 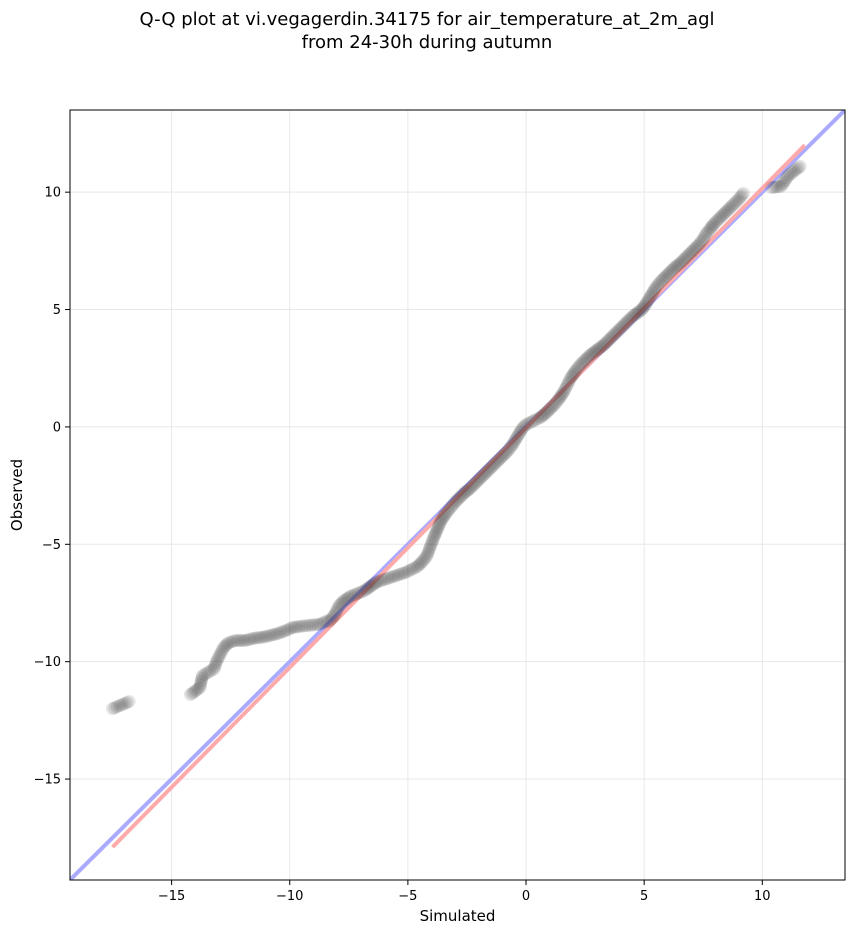 I want to click on x-tick-label: −5, so click(x=407, y=896).